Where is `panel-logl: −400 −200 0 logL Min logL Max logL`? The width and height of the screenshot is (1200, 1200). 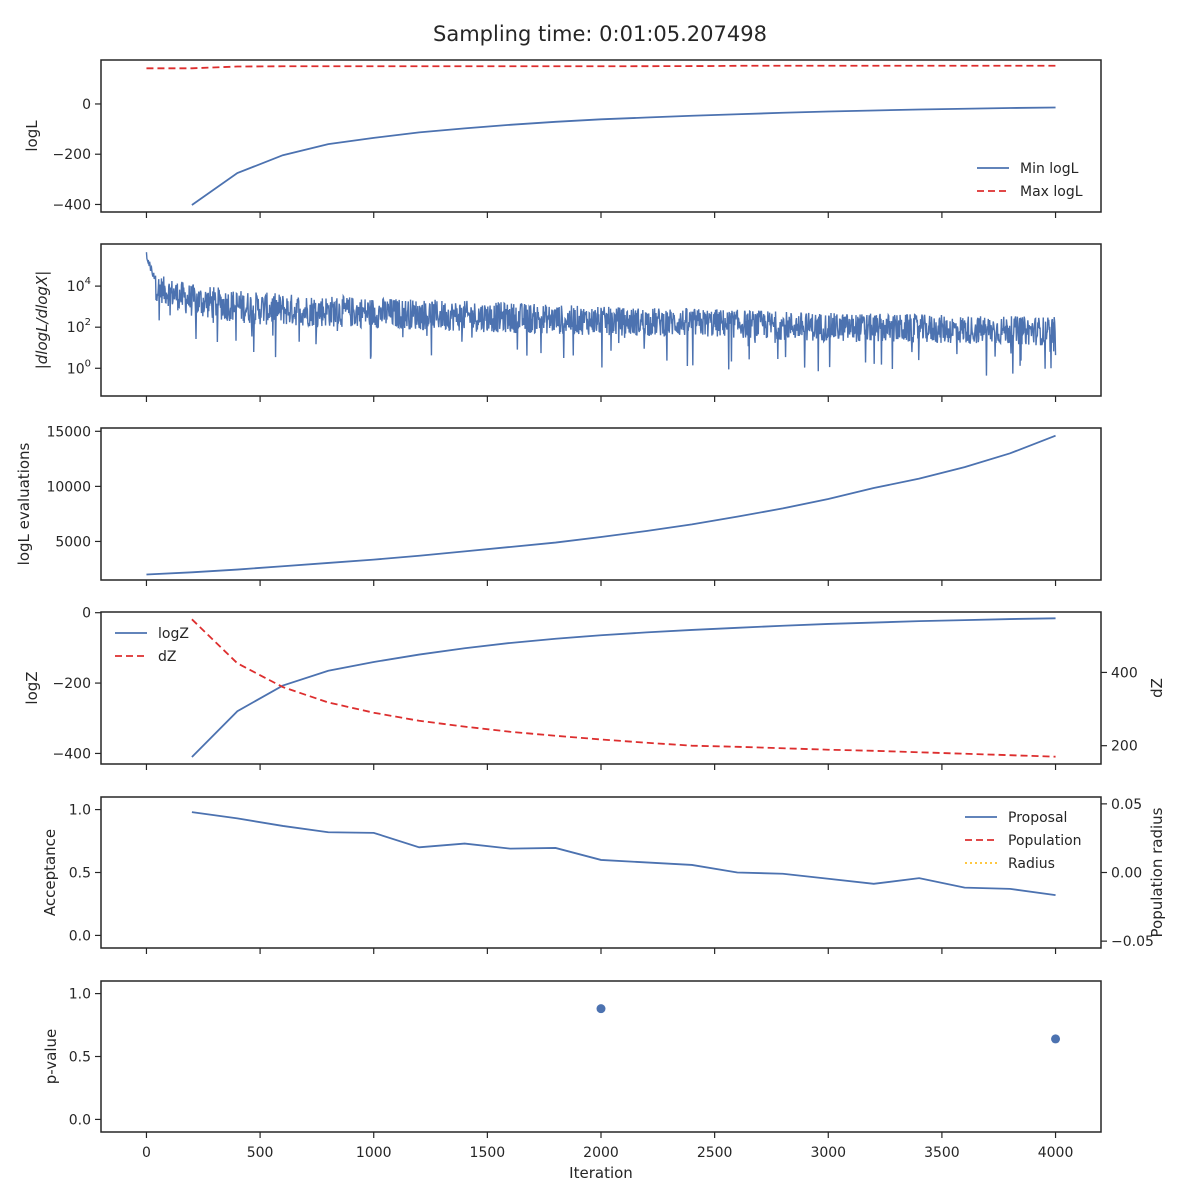 panel-logl: −400 −200 0 logL Min logL Max logL is located at coordinates (562, 138).